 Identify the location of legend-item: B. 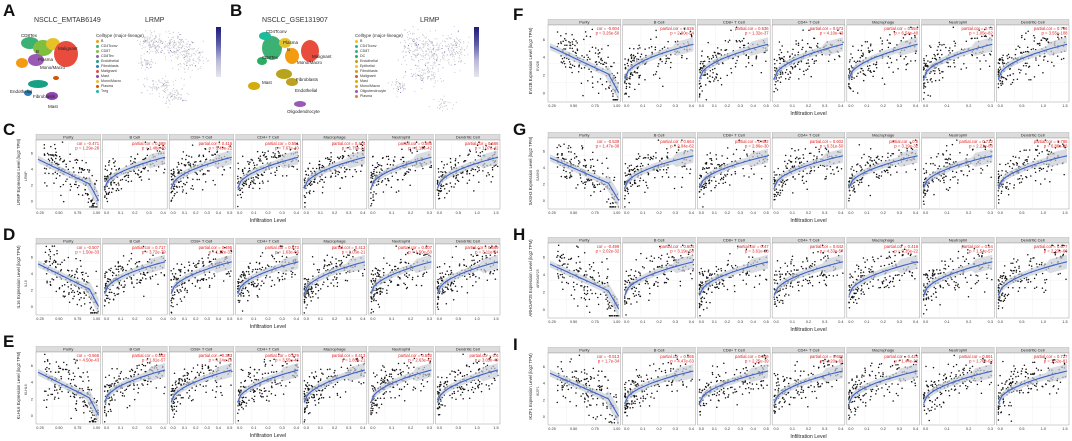
(102, 41).